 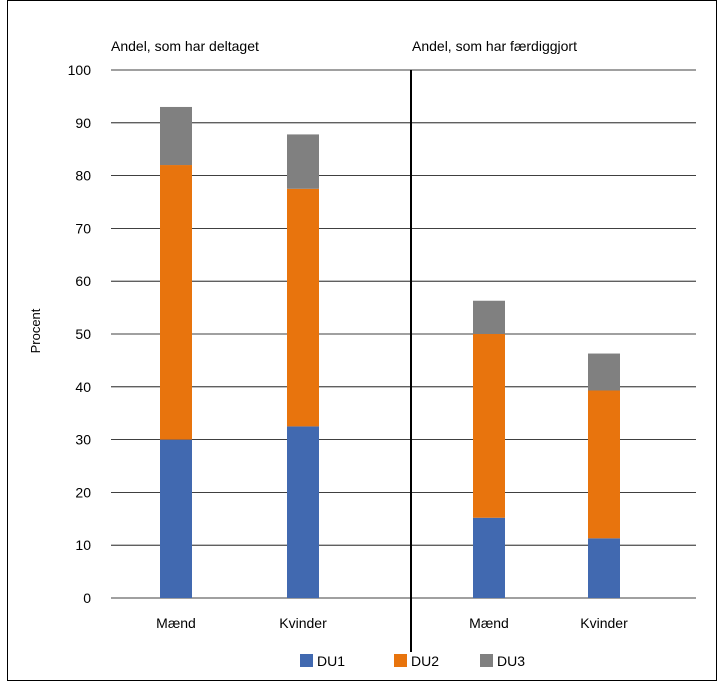 What do you see at coordinates (83, 123) in the screenshot?
I see `y-tick-label: 90` at bounding box center [83, 123].